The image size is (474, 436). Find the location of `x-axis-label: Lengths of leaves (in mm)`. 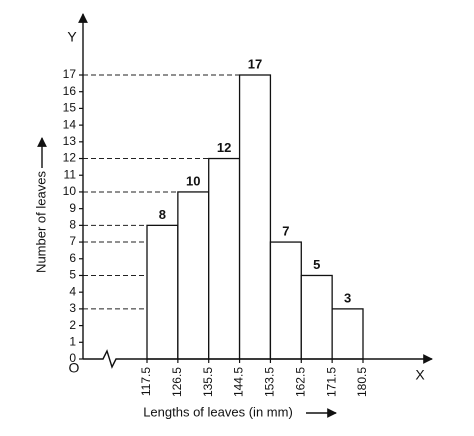

x-axis-label: Lengths of leaves (in mm) is located at coordinates (218, 411).